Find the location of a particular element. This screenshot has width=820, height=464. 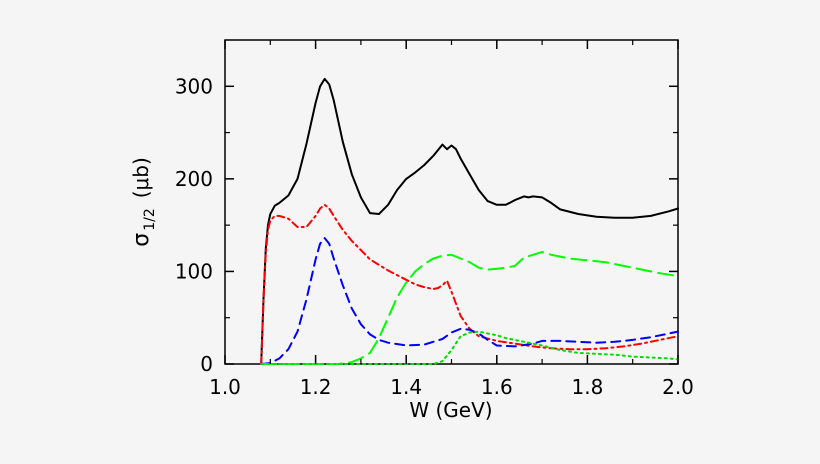

x-tick-label: 1.2 is located at coordinates (316, 387).